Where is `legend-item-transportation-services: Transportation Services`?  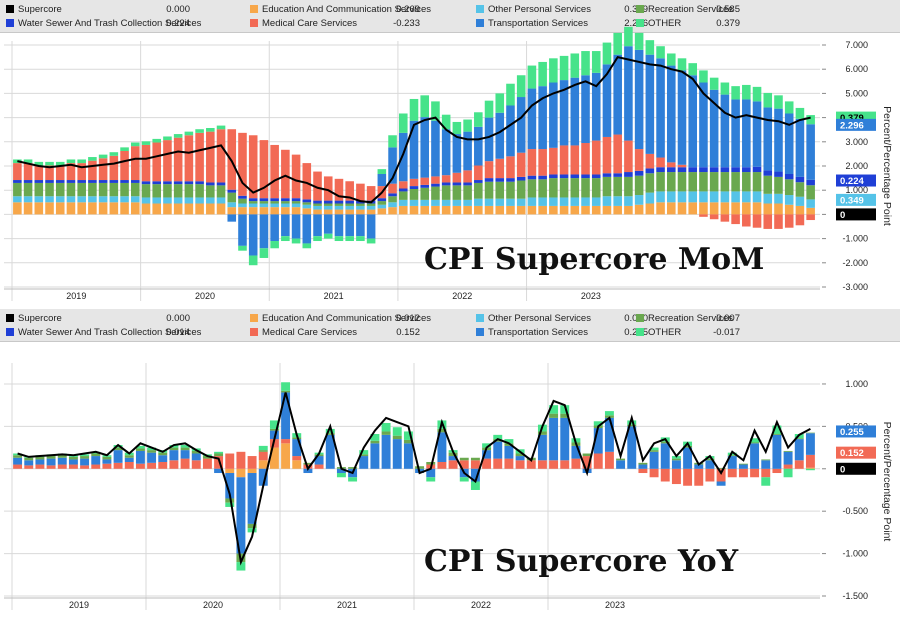 legend-item-transportation-services: Transportation Services is located at coordinates (532, 333).